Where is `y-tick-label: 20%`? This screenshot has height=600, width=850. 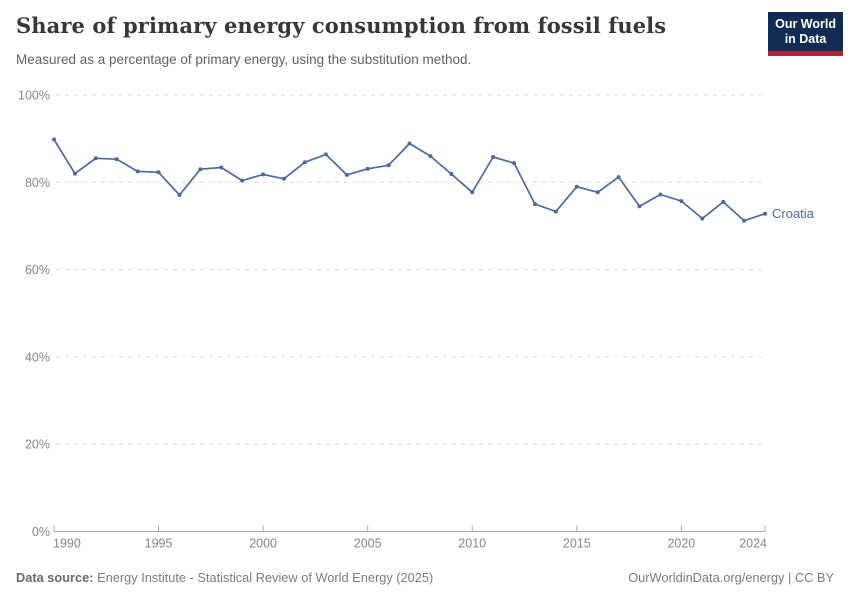 y-tick-label: 20% is located at coordinates (37, 445).